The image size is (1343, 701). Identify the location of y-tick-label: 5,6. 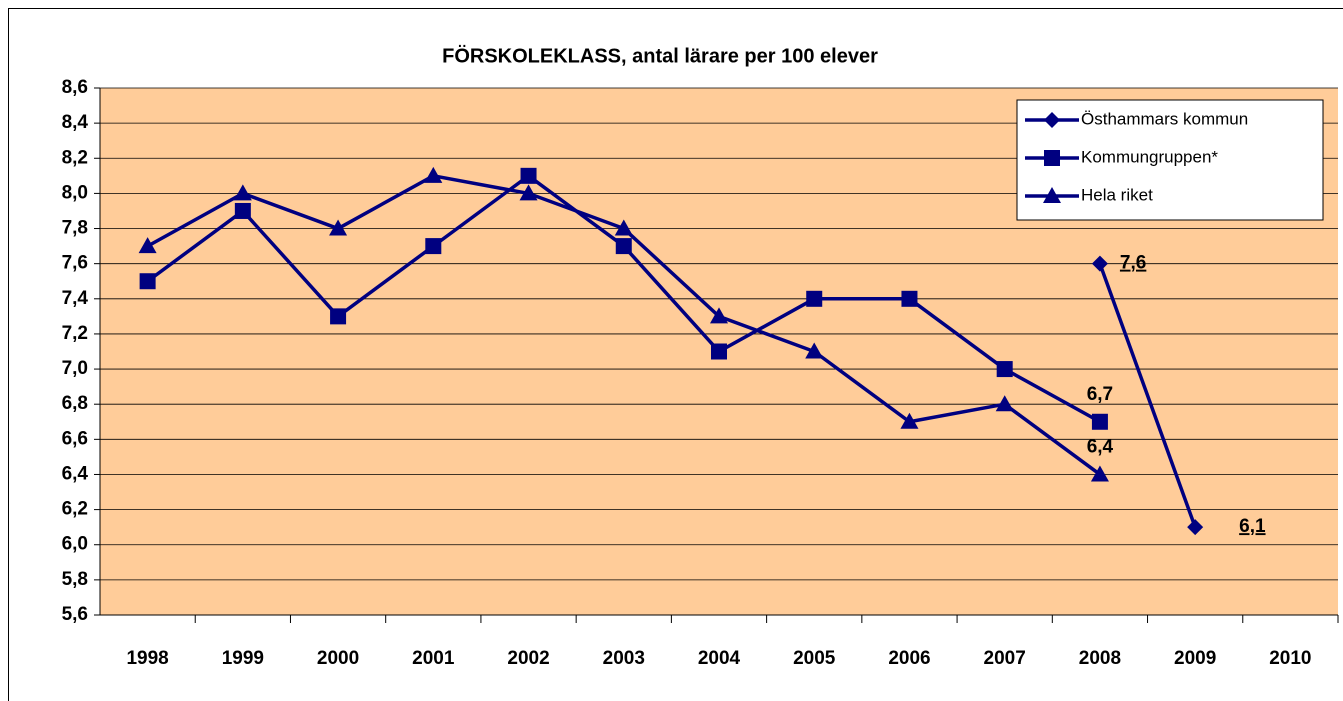
(75, 614).